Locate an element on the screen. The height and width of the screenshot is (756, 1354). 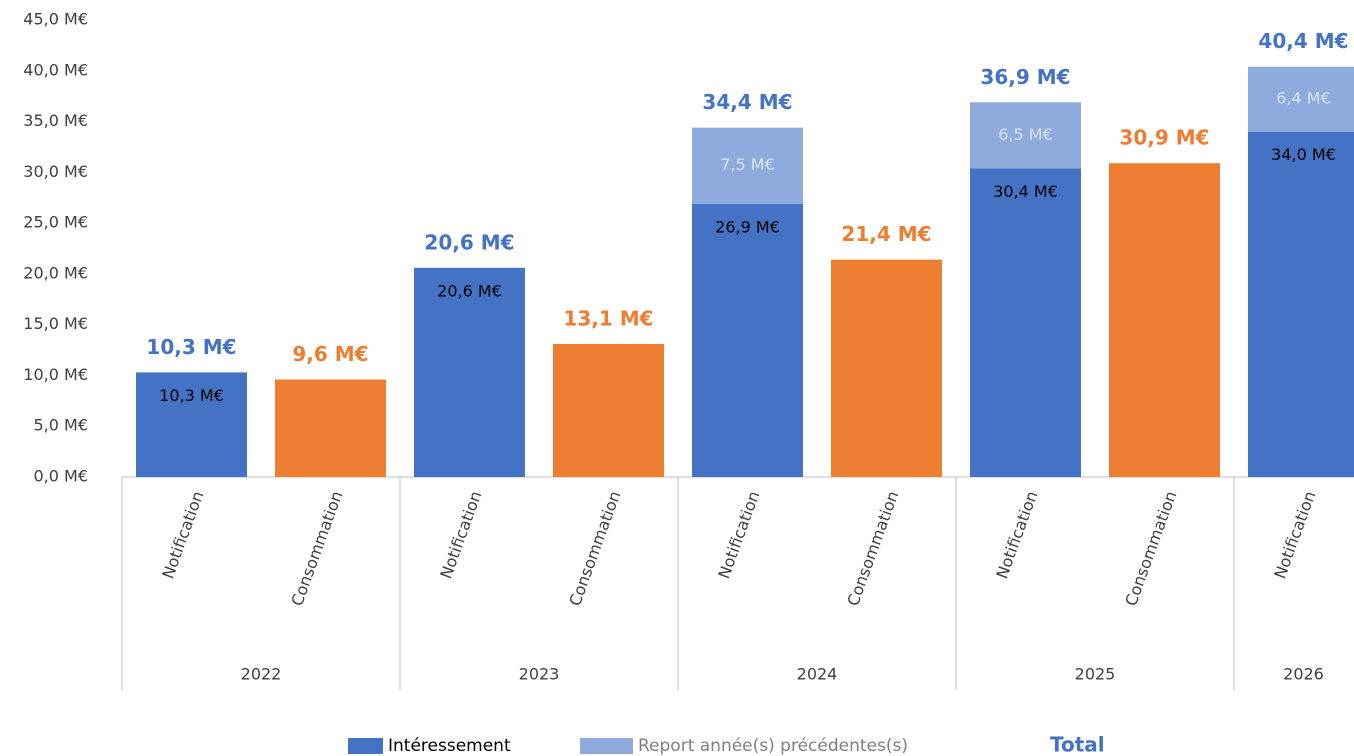
y-tick-label: 10,0 M€ is located at coordinates (55, 374).